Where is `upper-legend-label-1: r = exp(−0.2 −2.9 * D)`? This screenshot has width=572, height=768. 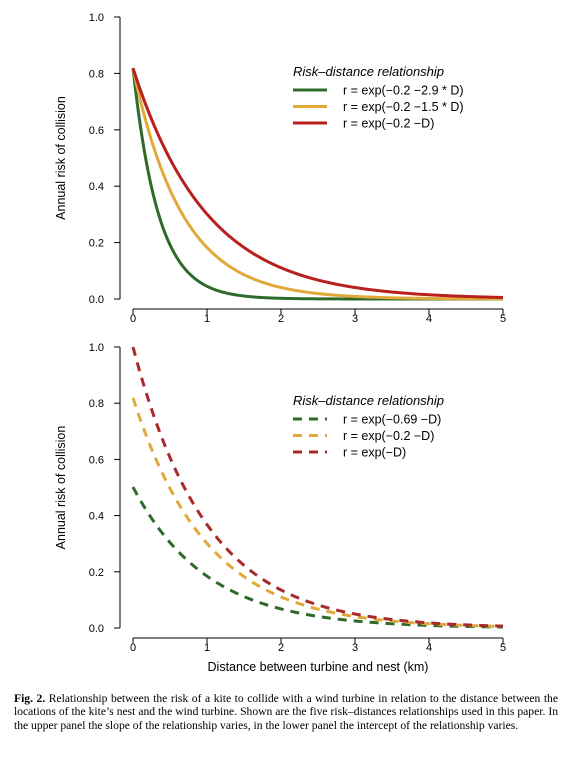
upper-legend-label-1: r = exp(−0.2 −2.9 * D) is located at coordinates (403, 91).